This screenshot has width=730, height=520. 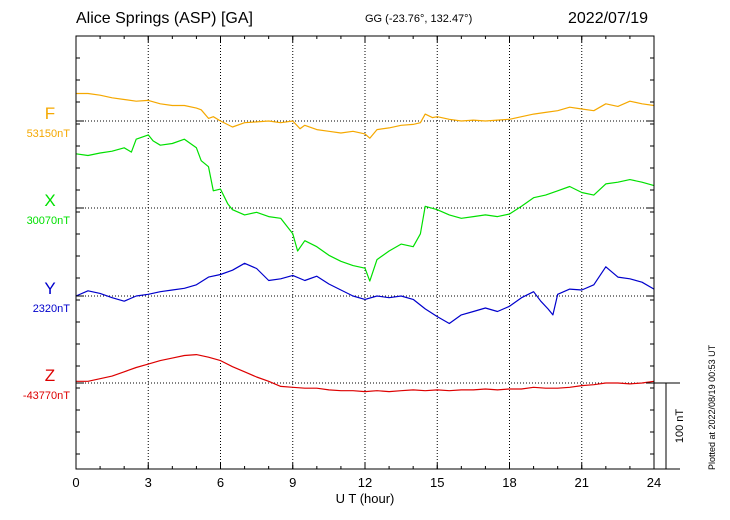 I want to click on x-tick-label: 9, so click(x=292, y=482).